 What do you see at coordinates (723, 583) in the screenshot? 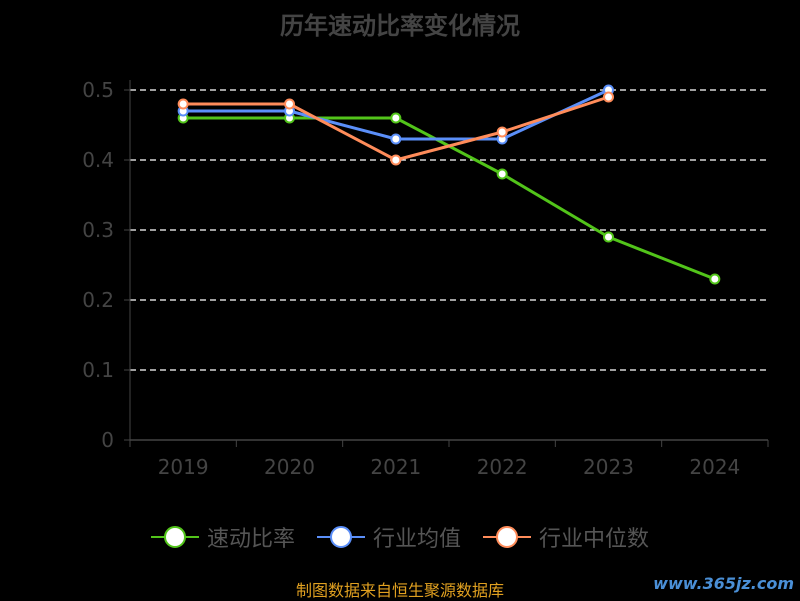
I see `watermark: www.365jz.com` at bounding box center [723, 583].